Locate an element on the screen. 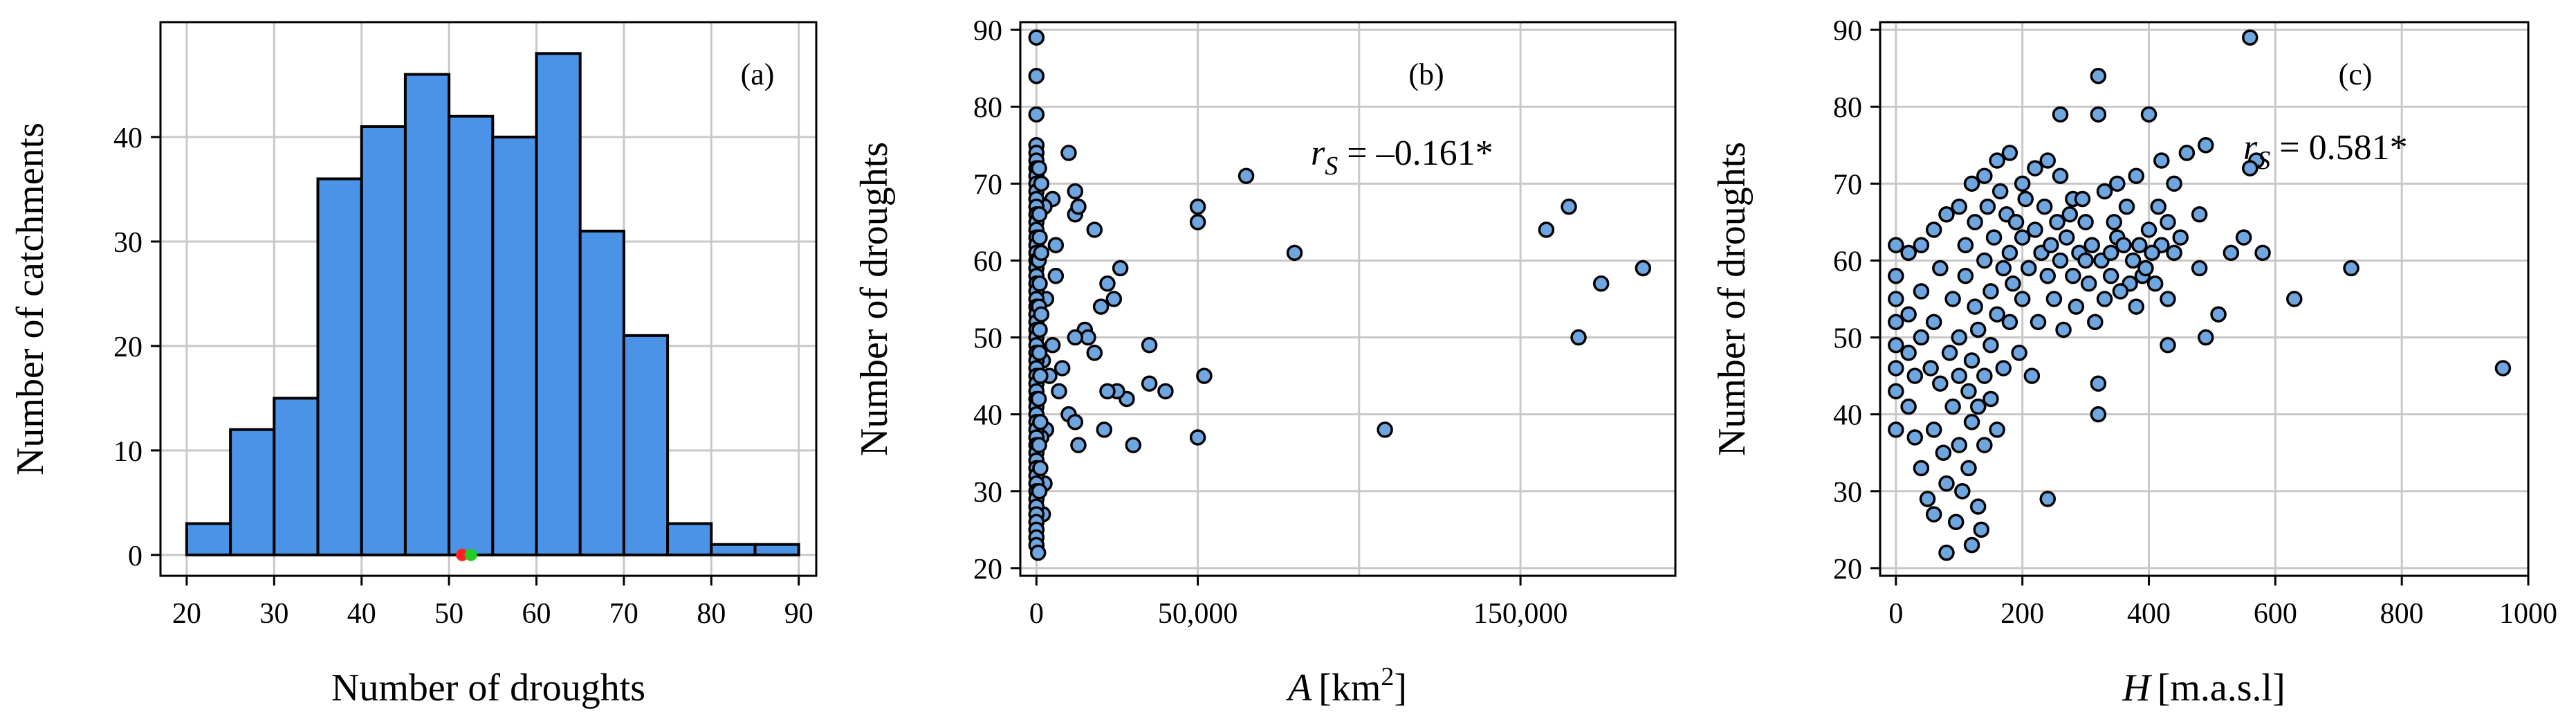  panel-label: (a) is located at coordinates (758, 74).